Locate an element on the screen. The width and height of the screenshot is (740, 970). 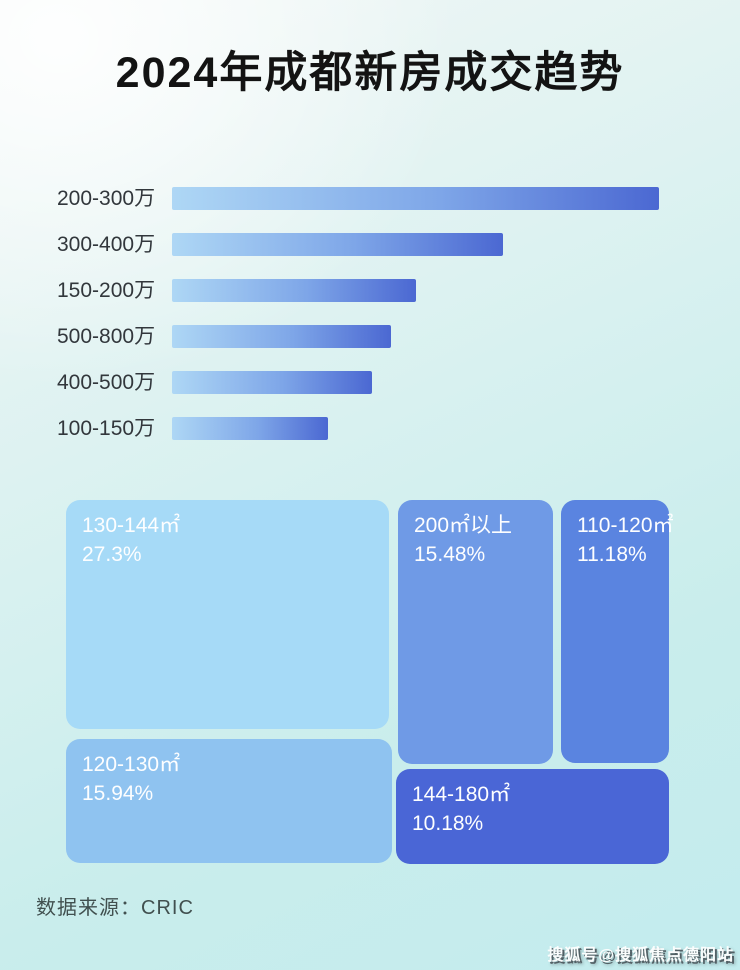
bar-row: 150-200万 is located at coordinates (370, 290).